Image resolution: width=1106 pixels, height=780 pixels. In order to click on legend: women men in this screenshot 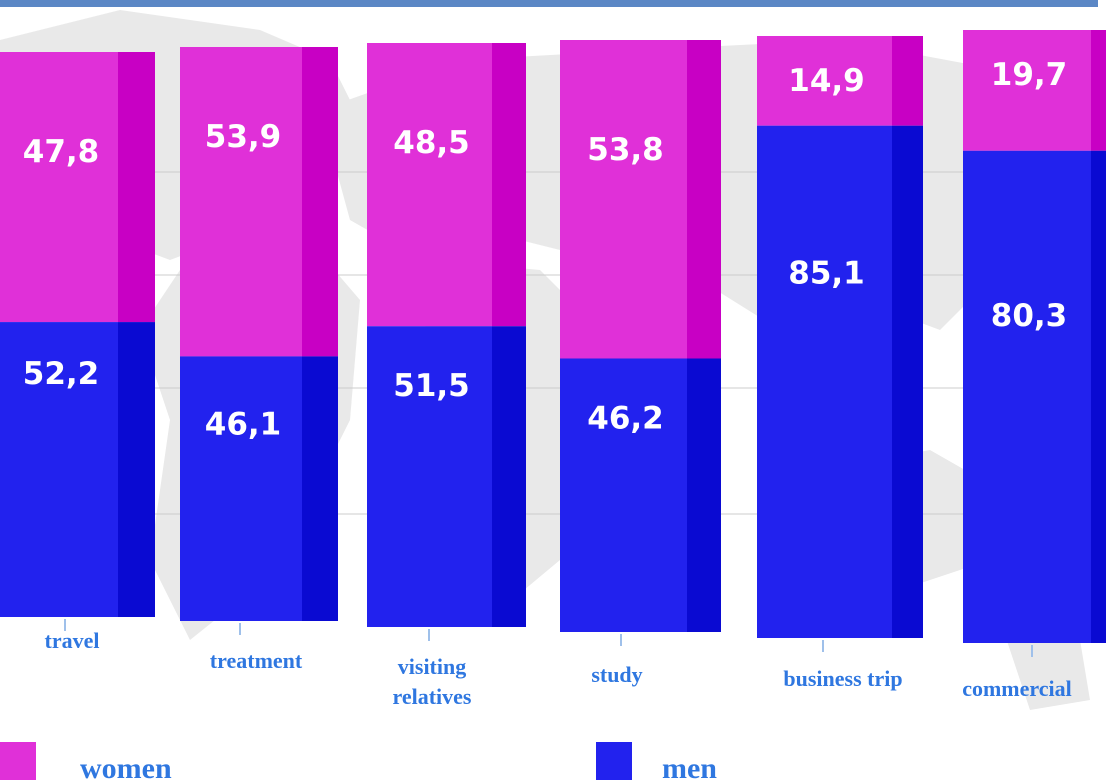, I will do `click(358, 761)`.